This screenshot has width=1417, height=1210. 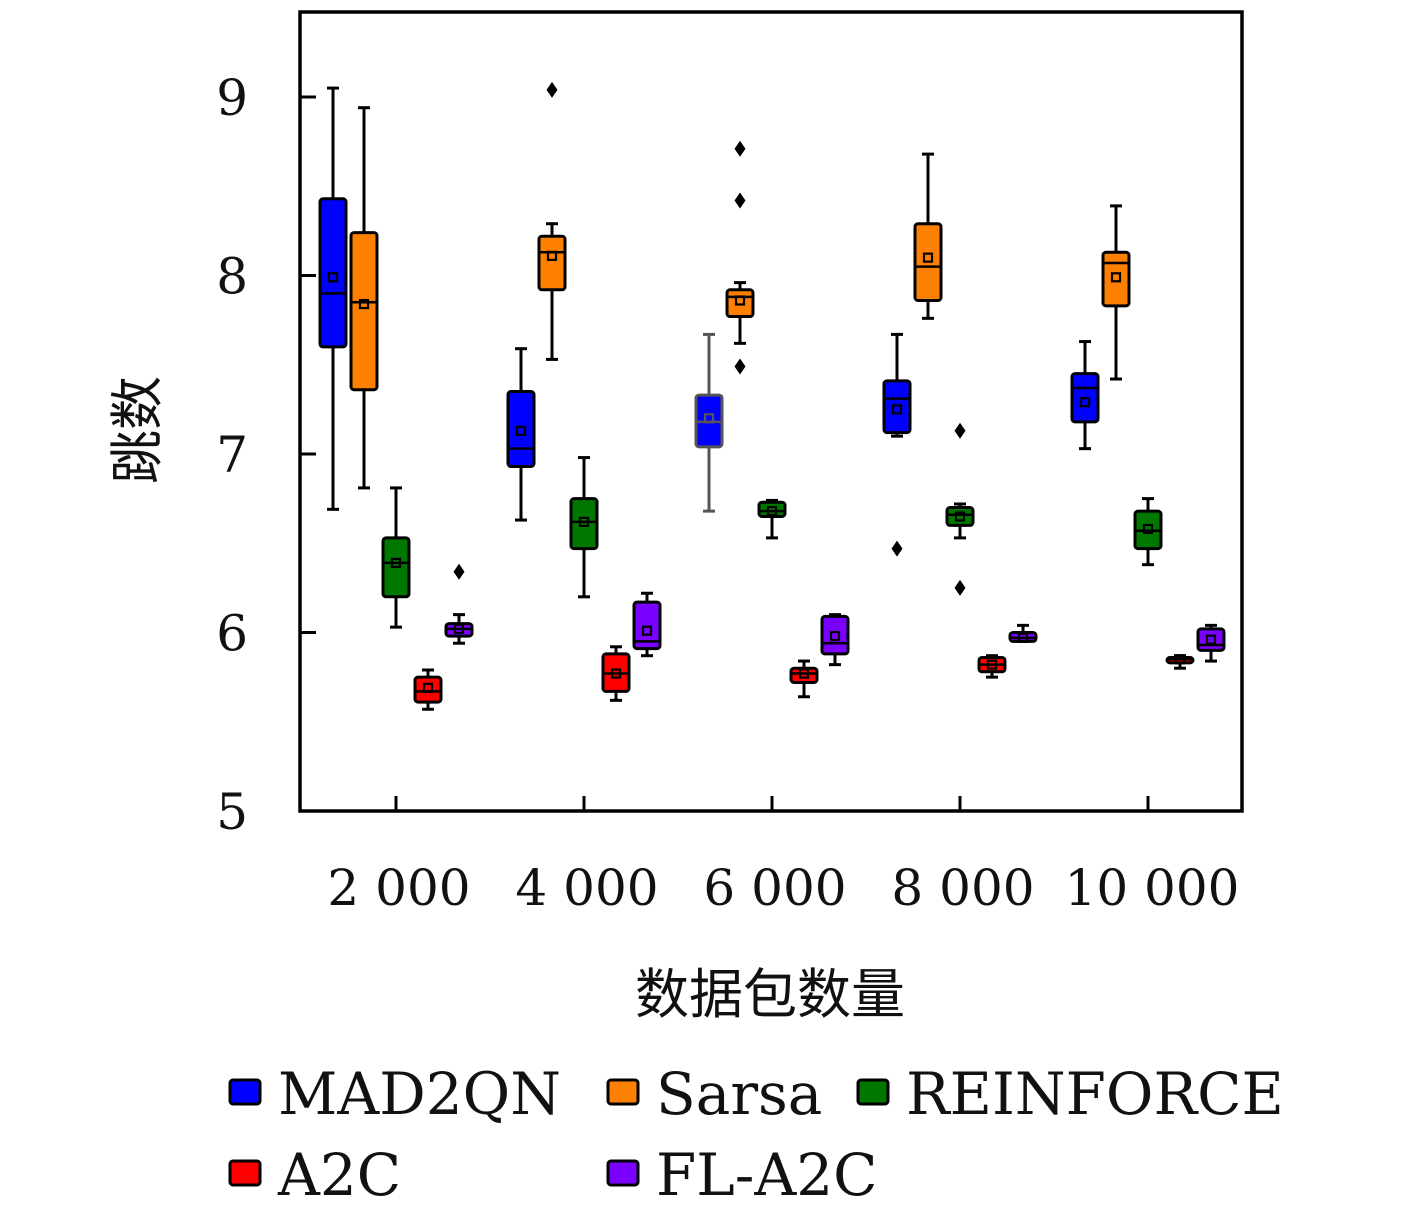 What do you see at coordinates (232, 455) in the screenshot?
I see `y-tick-label: 7` at bounding box center [232, 455].